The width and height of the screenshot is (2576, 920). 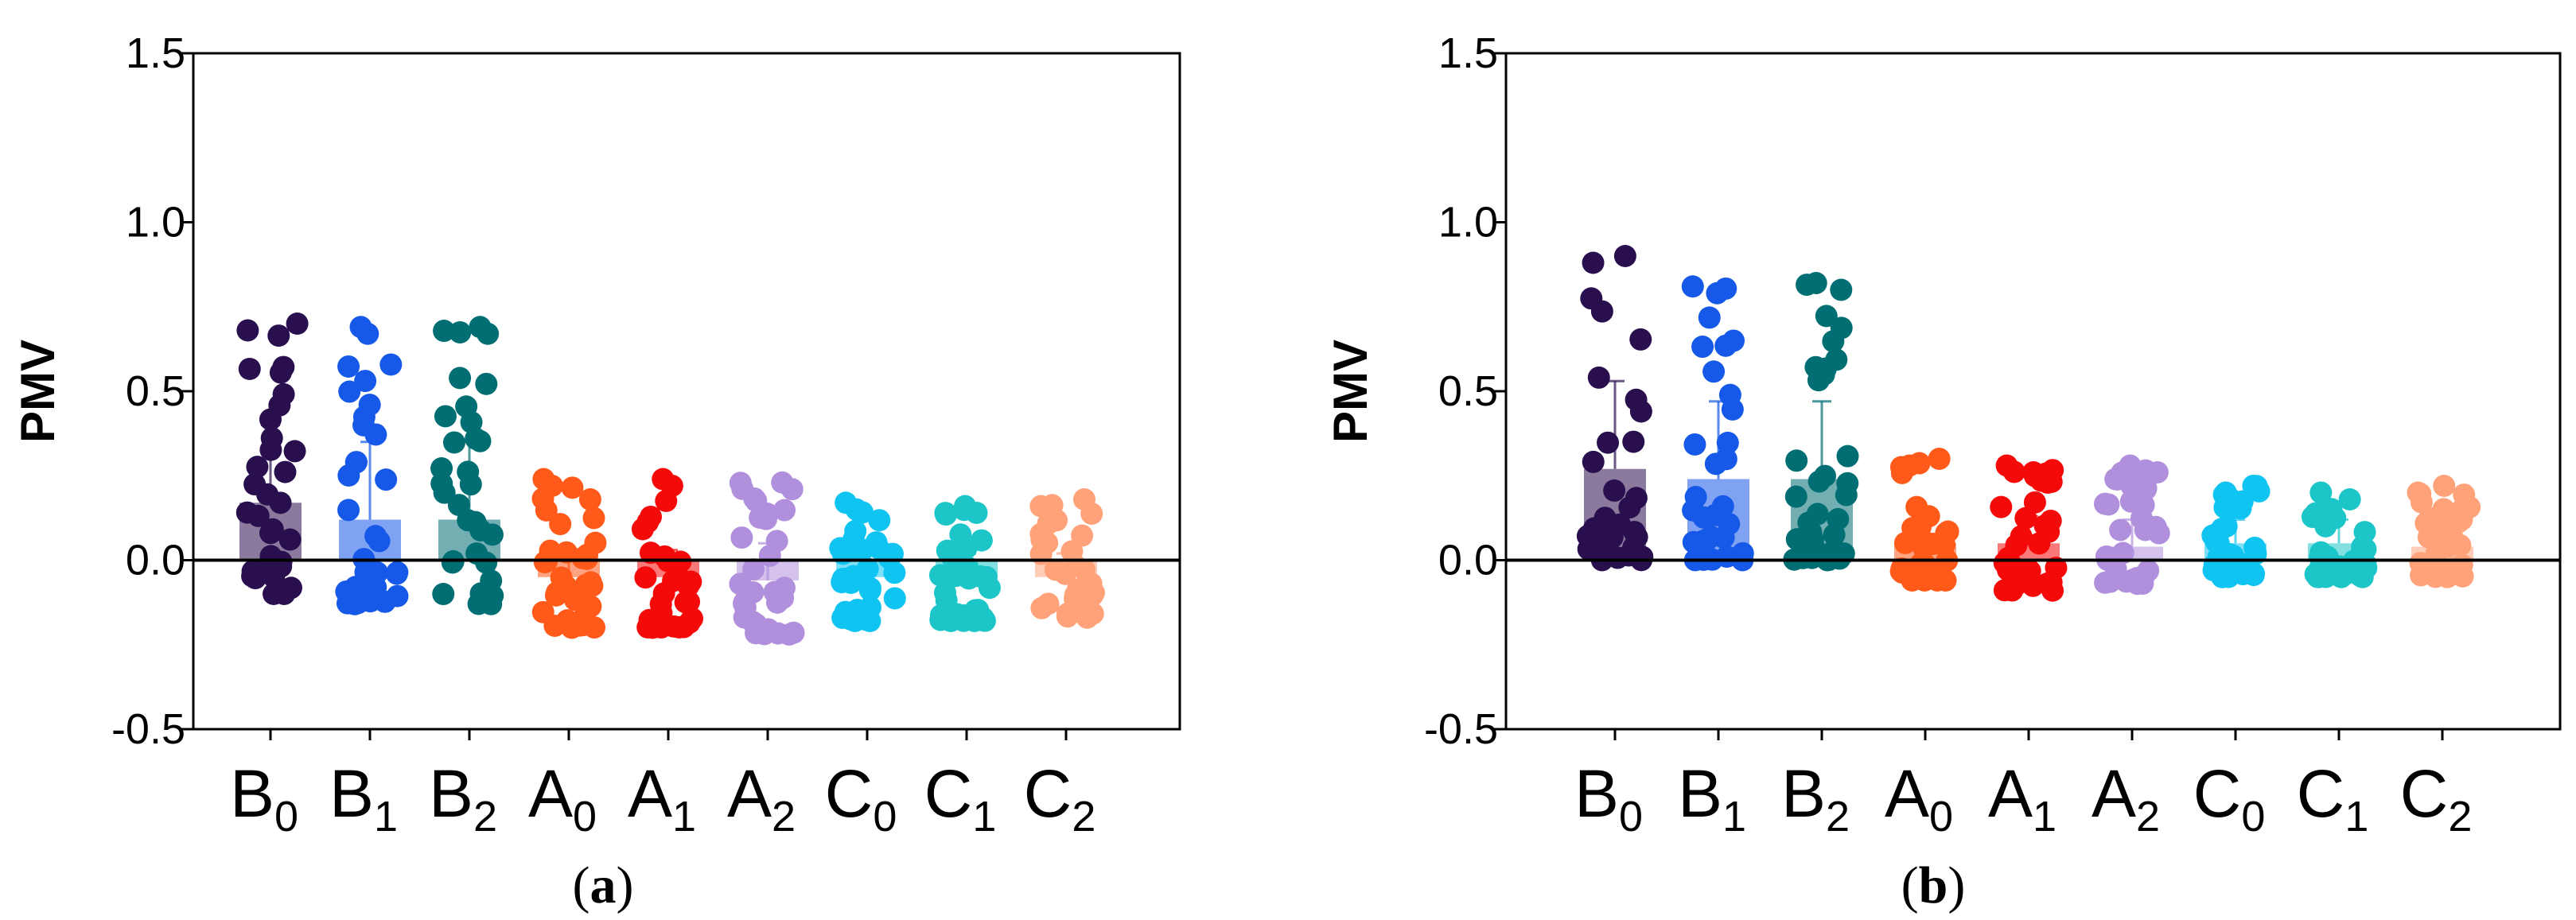 What do you see at coordinates (562, 798) in the screenshot?
I see `panel-a-x-tick-label: A0` at bounding box center [562, 798].